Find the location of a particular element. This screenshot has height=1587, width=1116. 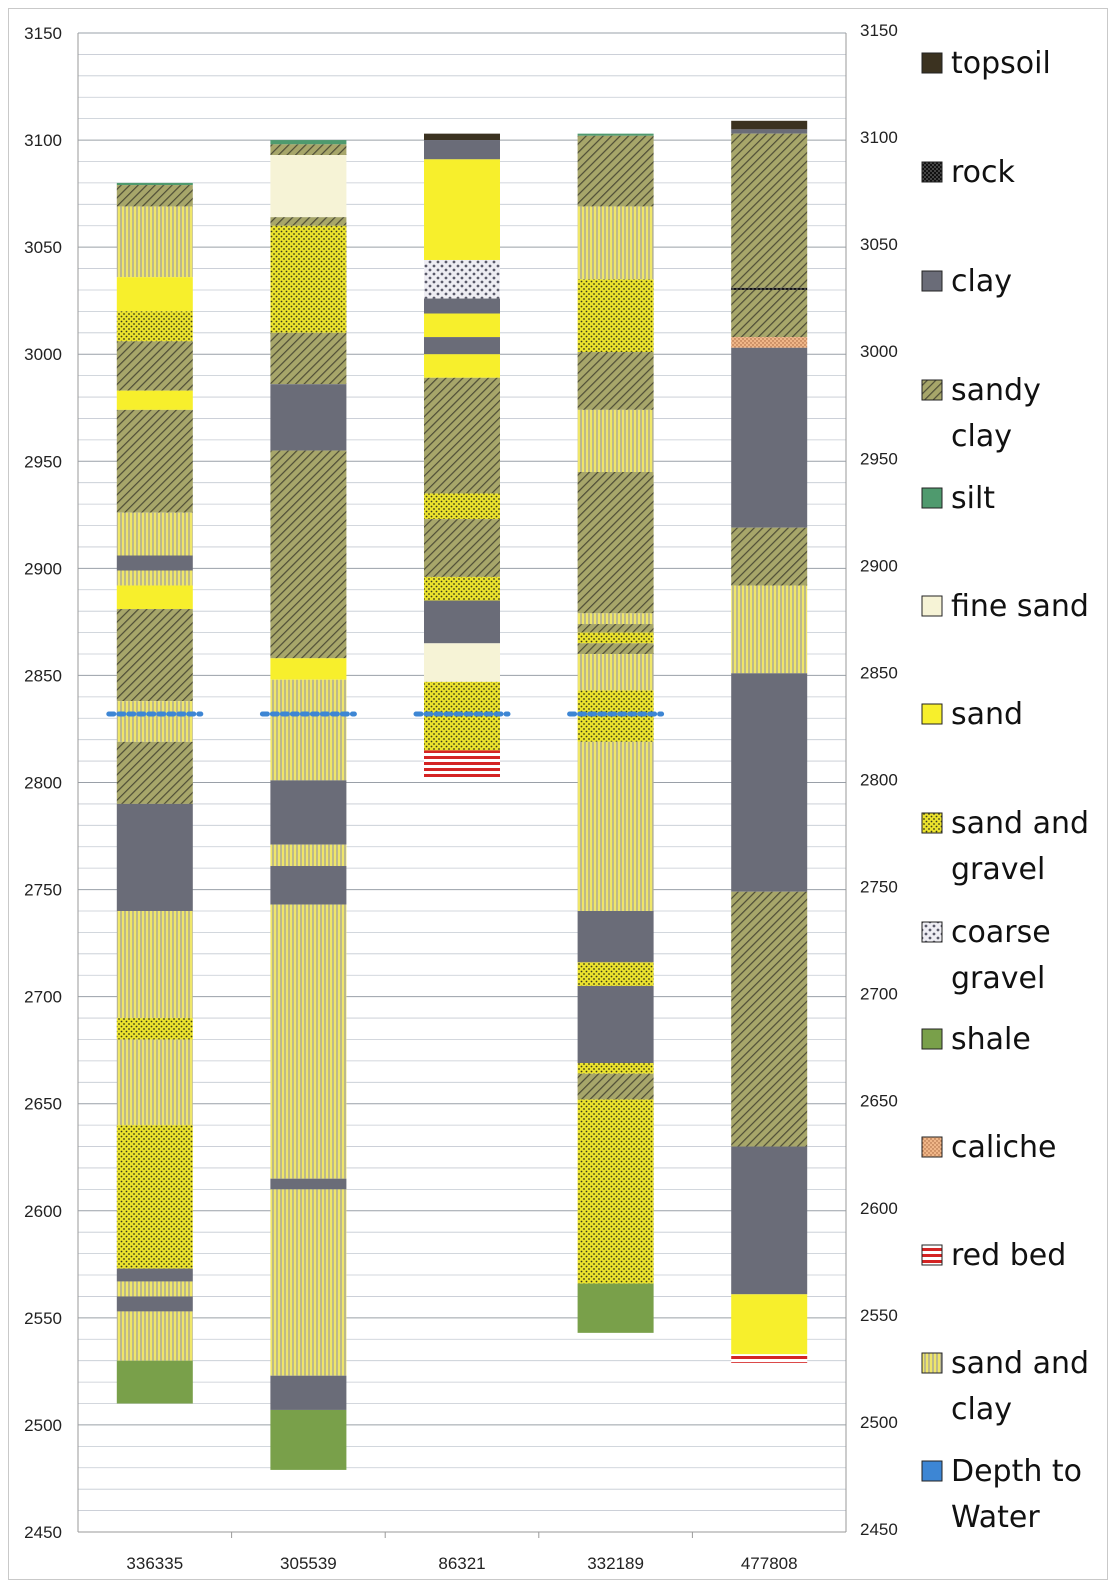

y-tick-label-right: 3000 is located at coordinates (879, 351).